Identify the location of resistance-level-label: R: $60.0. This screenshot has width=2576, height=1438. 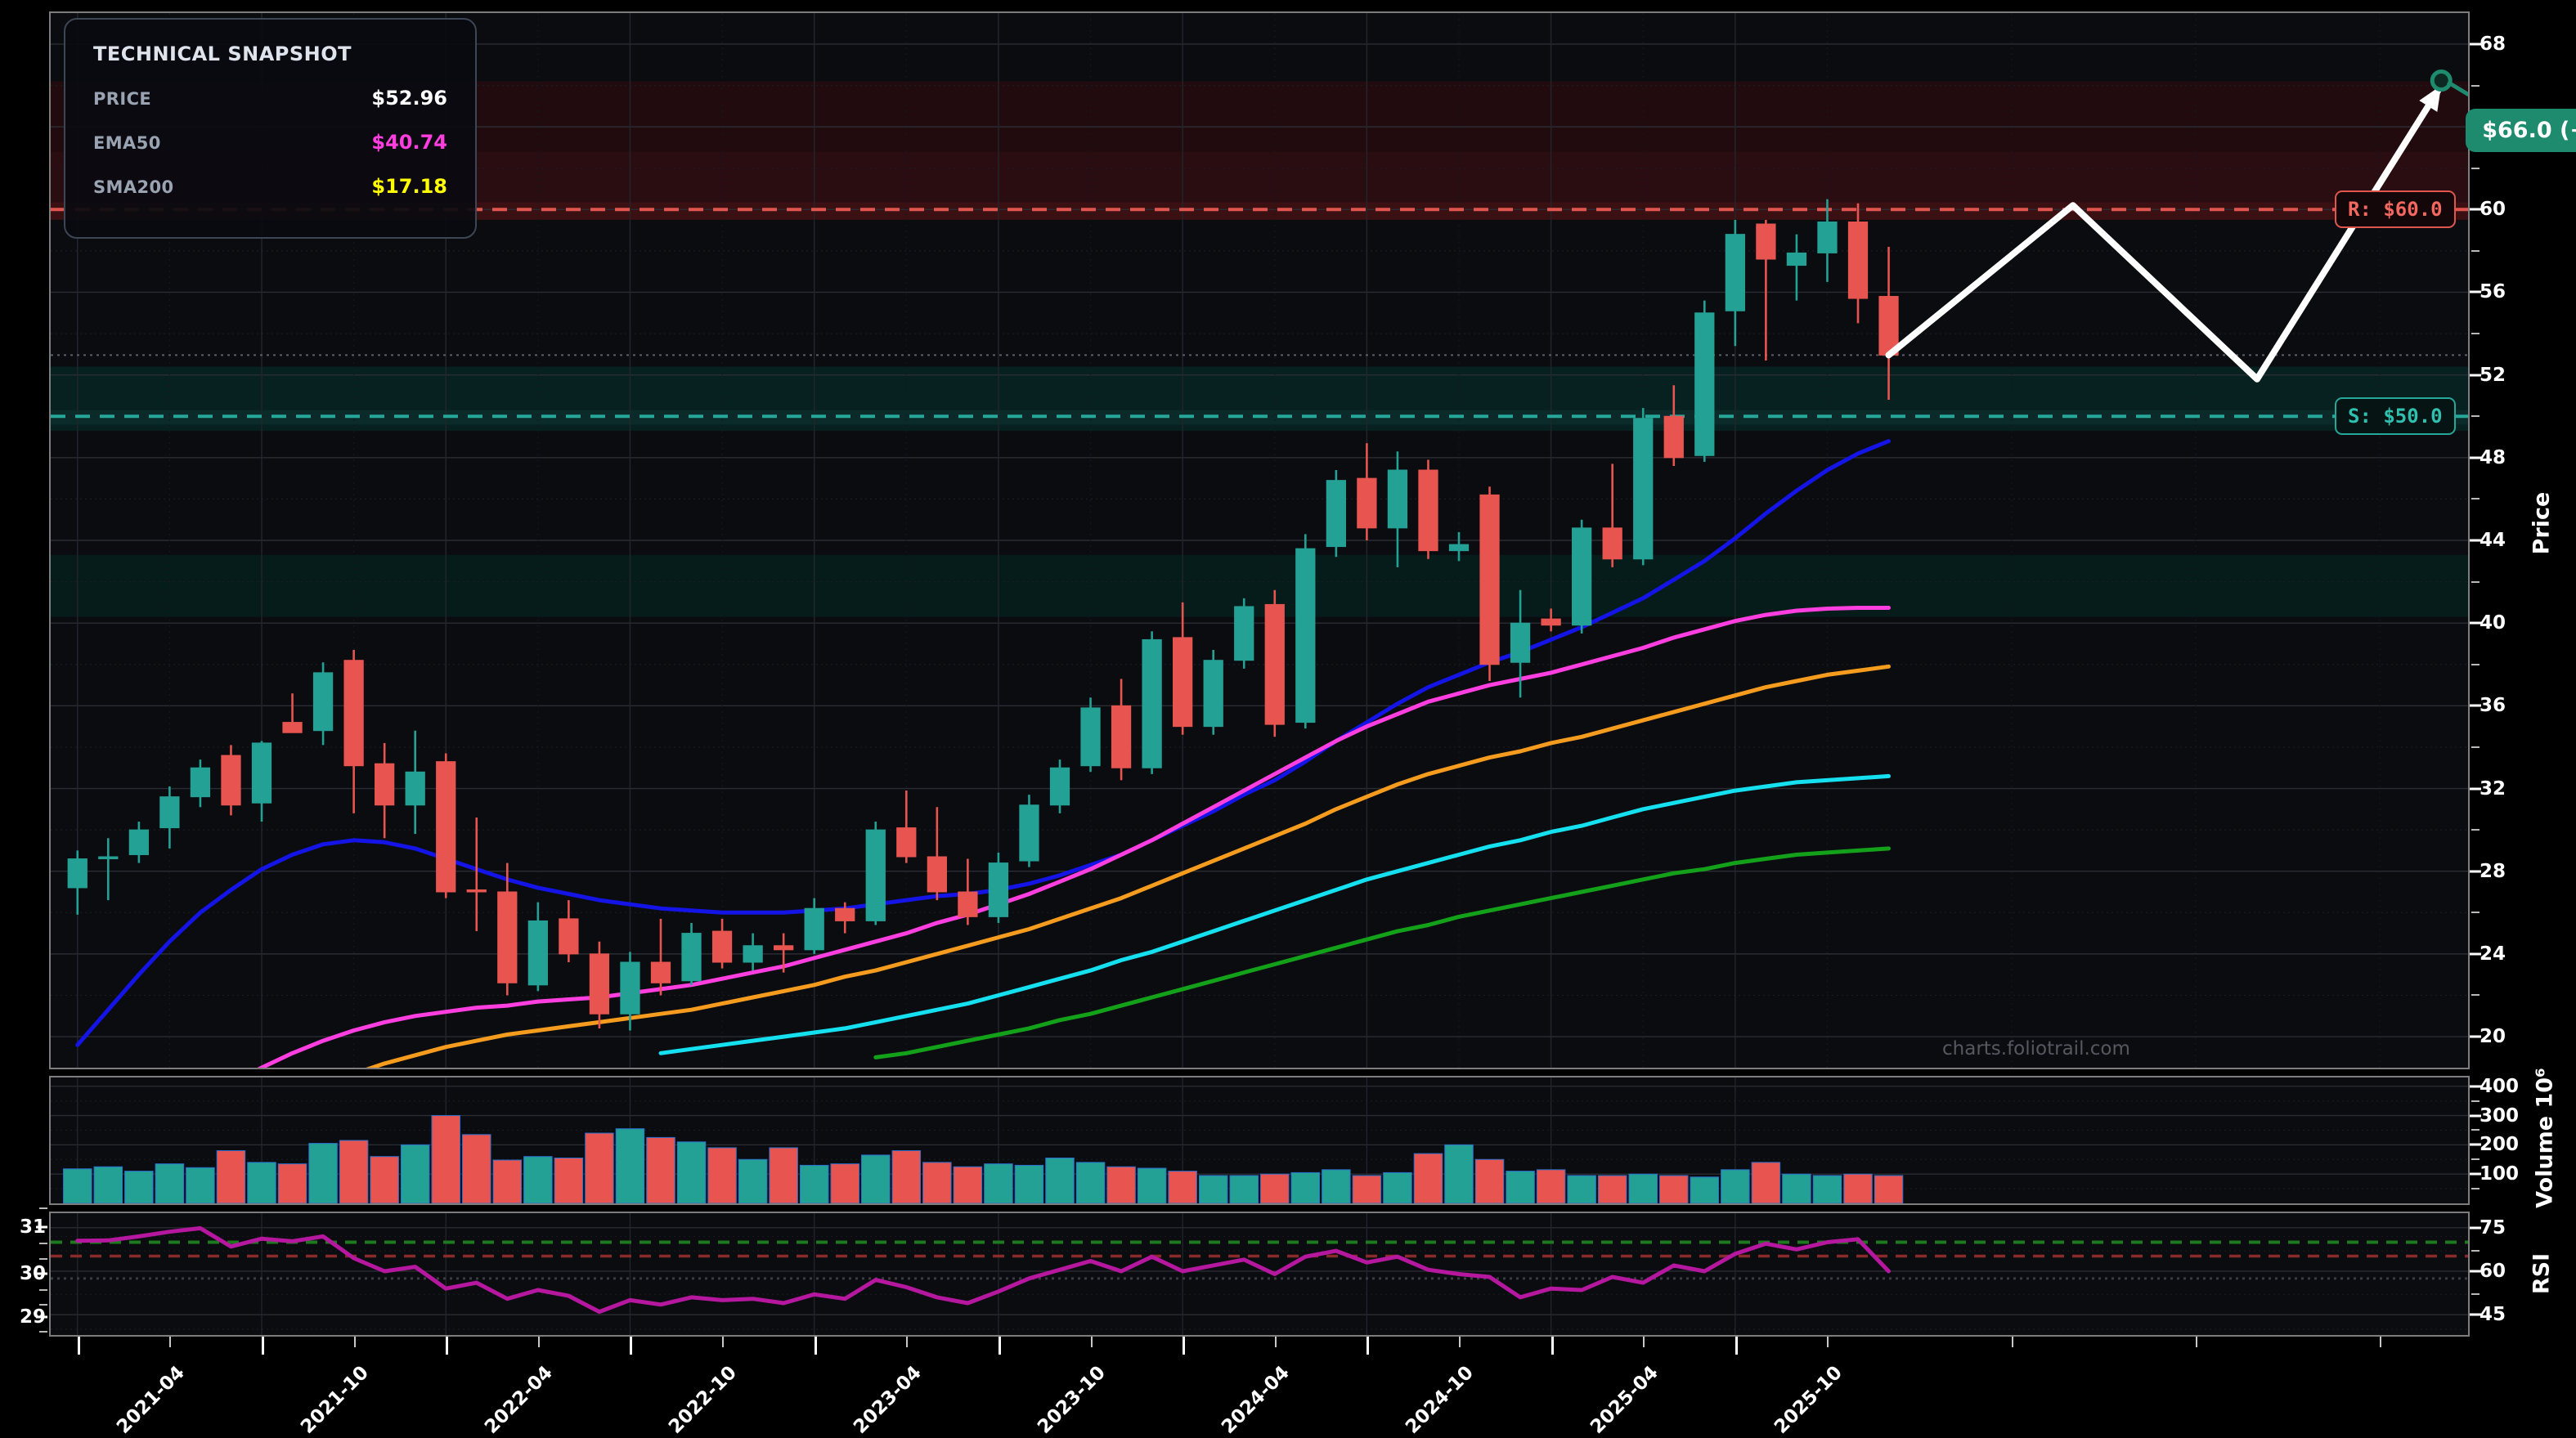
(2396, 209).